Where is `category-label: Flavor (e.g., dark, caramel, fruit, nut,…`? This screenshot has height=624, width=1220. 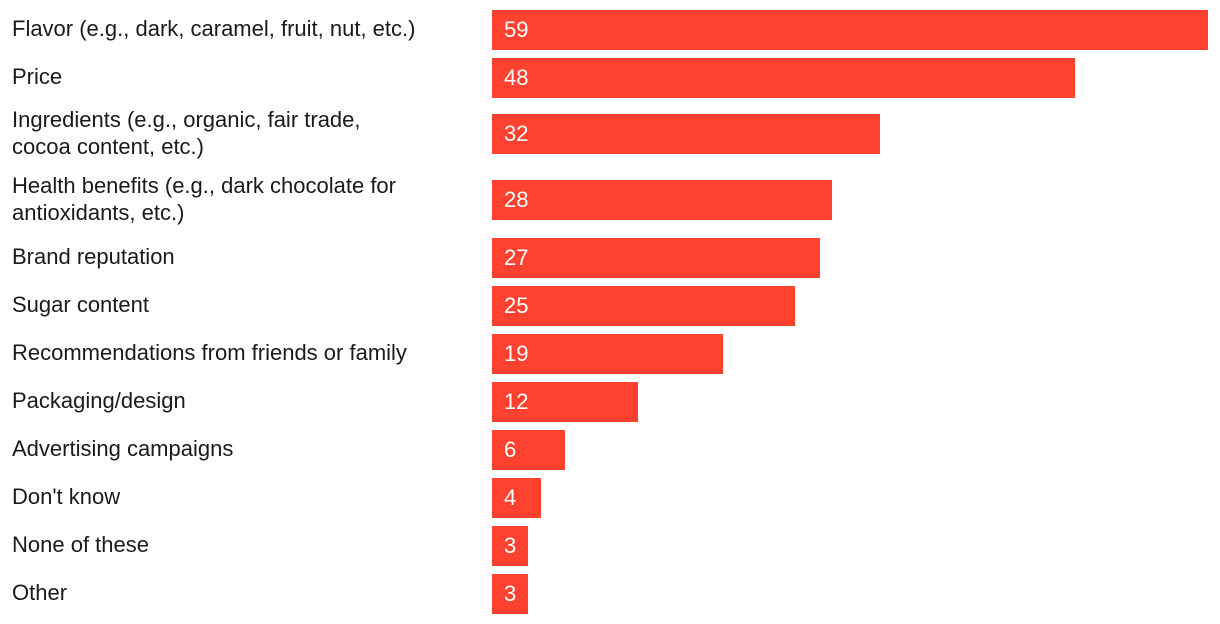 category-label: Flavor (e.g., dark, caramel, fruit, nut,… is located at coordinates (214, 28).